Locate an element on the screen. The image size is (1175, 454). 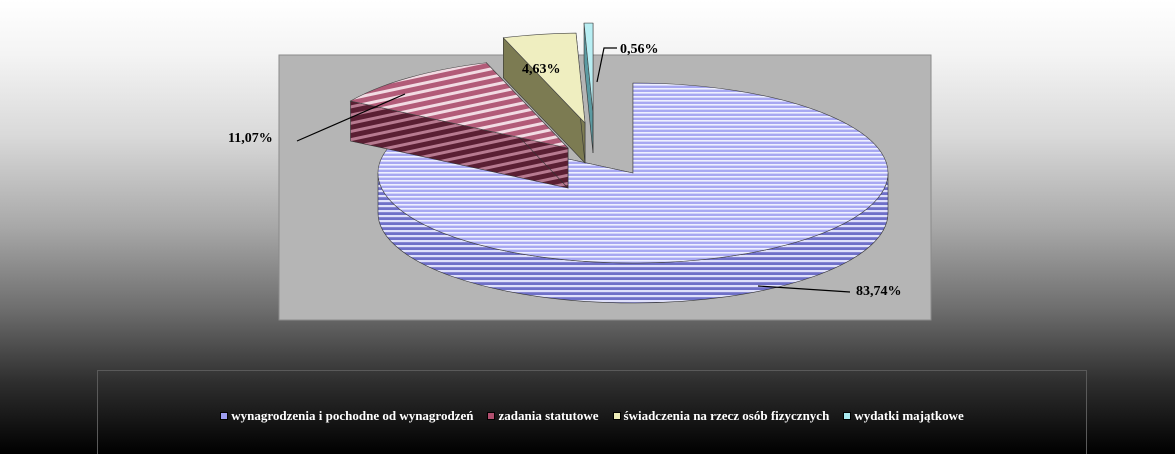
pie-slice-zadania-statutowe is located at coordinates (459, 125).